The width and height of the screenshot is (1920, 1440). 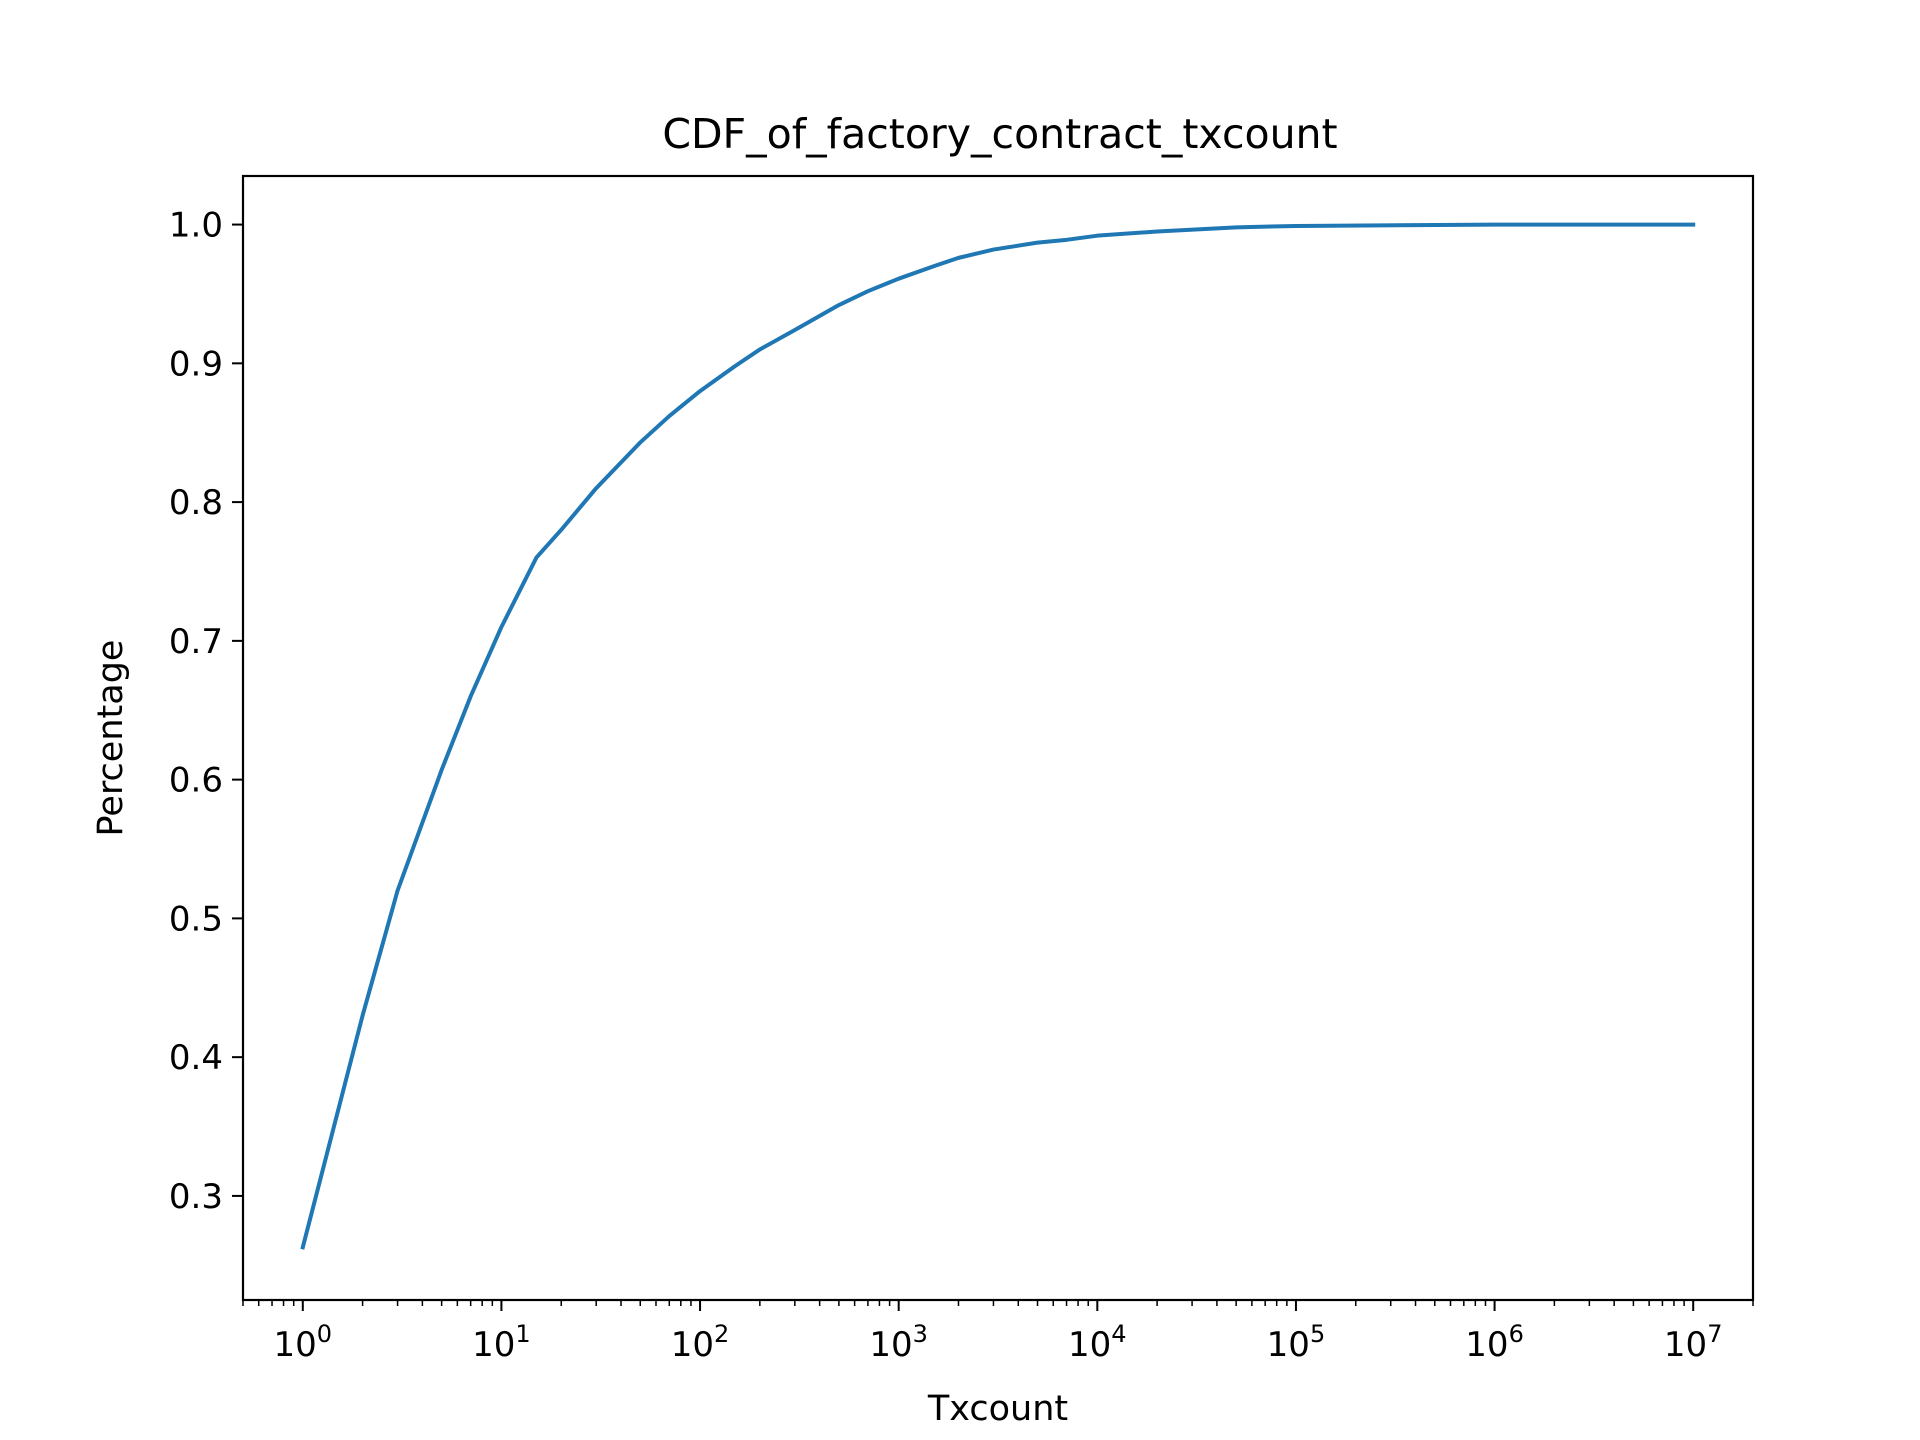 I want to click on y-tick-label-5: 0.8, so click(x=196, y=503).